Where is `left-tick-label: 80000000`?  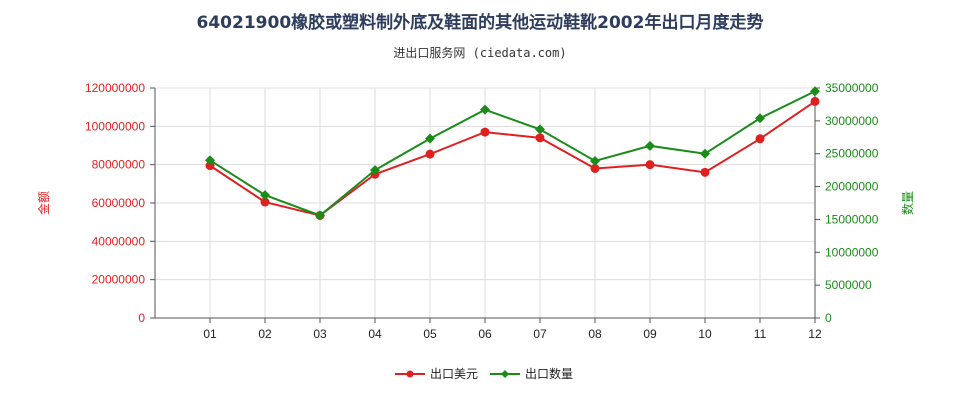
left-tick-label: 80000000 is located at coordinates (119, 165).